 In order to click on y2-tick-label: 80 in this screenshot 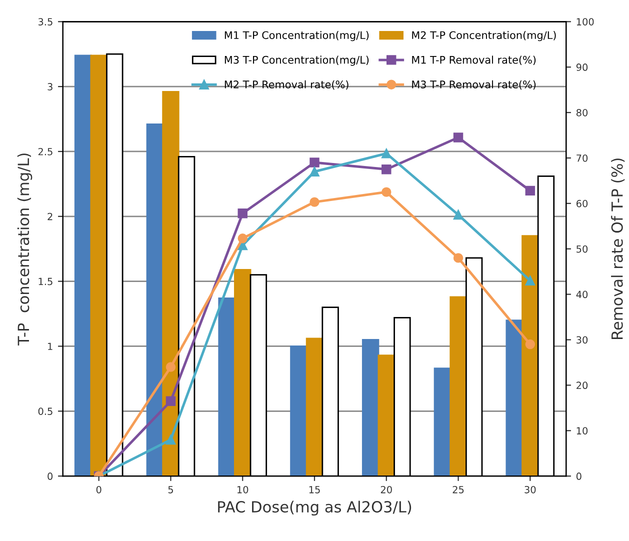, I will do `click(582, 112)`.